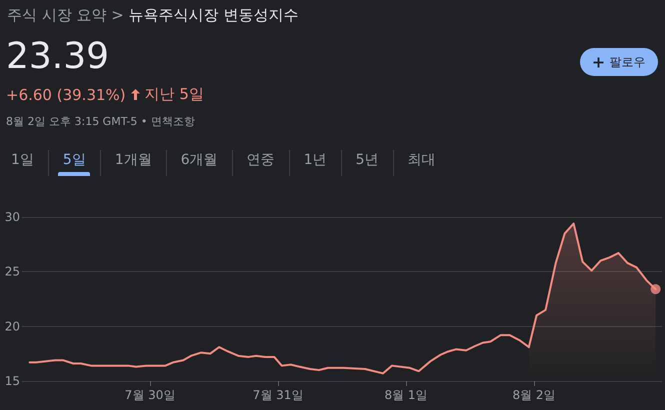 The image size is (665, 410). Describe the element at coordinates (65, 15) in the screenshot. I see `text: 주식 시장 요약 >` at that location.